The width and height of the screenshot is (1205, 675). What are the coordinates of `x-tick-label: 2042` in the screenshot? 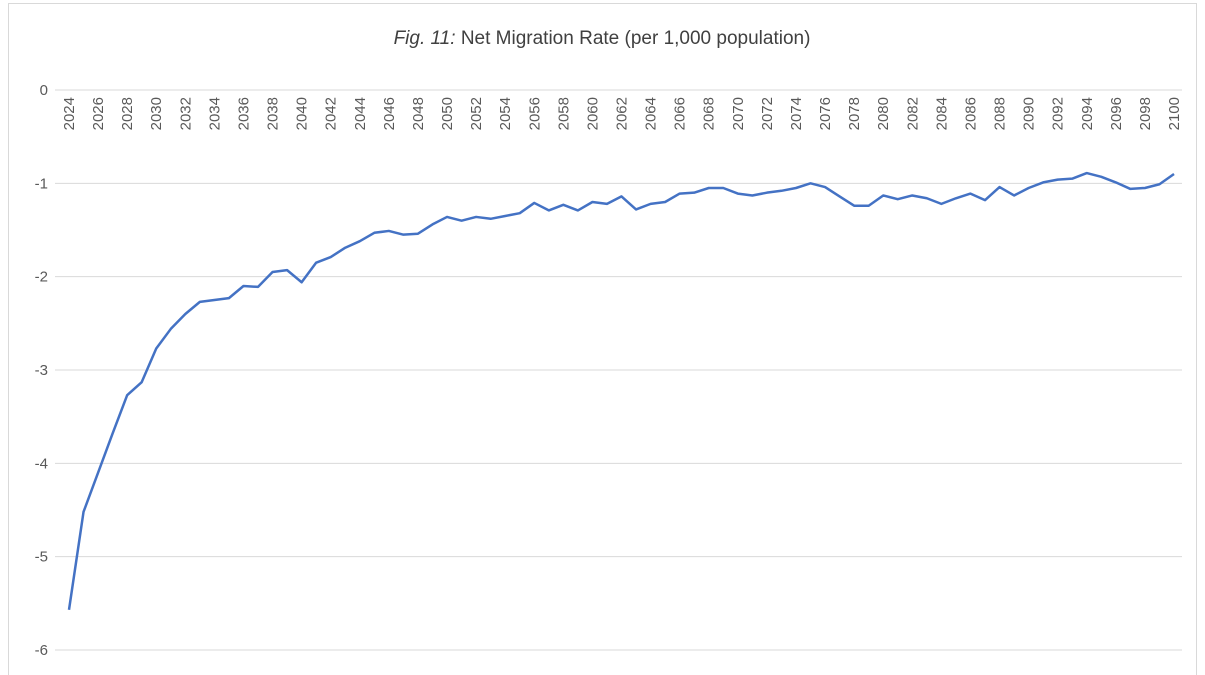 It's located at (331, 113).